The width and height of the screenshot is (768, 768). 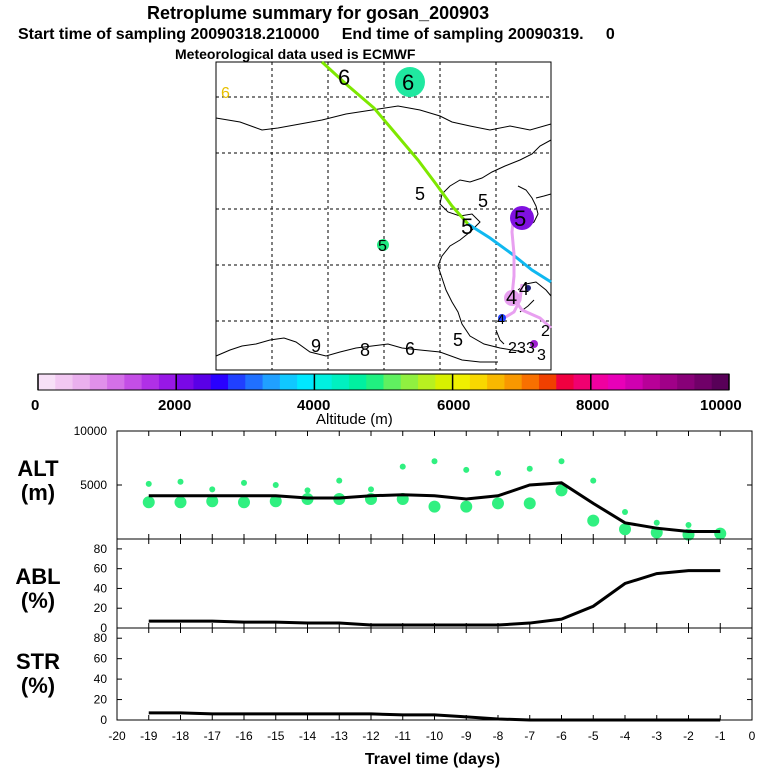 I want to click on y-tick-label: 10000, so click(x=91, y=431).